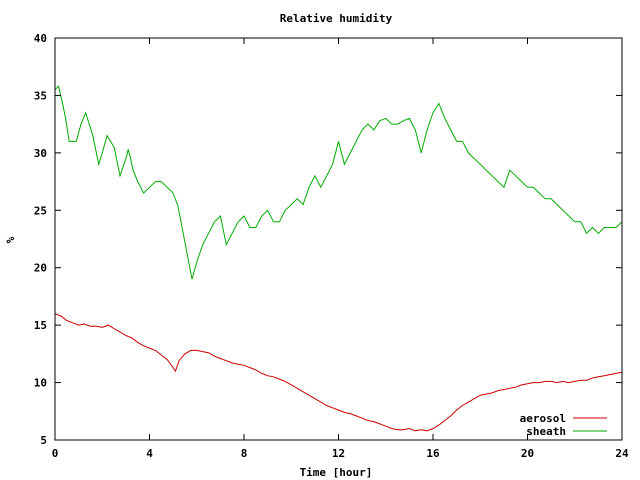 This screenshot has width=640, height=480. Describe the element at coordinates (40, 325) in the screenshot. I see `y-tick-label-2: 15` at that location.